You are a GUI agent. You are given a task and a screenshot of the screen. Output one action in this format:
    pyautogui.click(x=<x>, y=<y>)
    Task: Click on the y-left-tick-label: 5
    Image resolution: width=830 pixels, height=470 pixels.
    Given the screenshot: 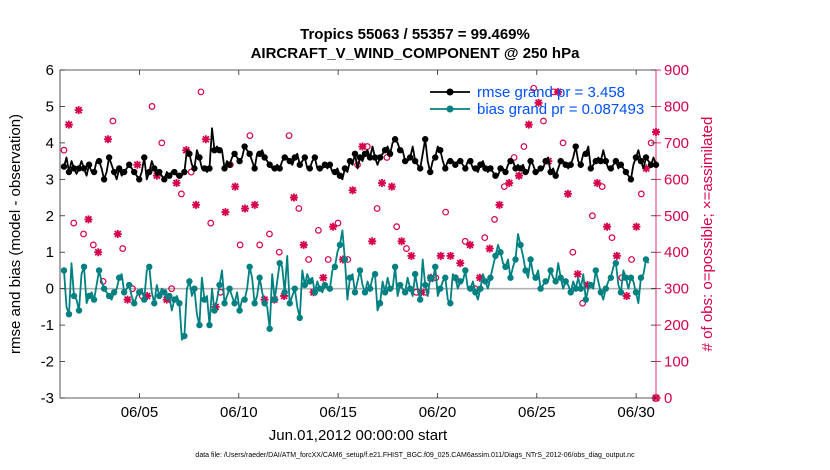 What is the action you would take?
    pyautogui.click(x=50, y=106)
    